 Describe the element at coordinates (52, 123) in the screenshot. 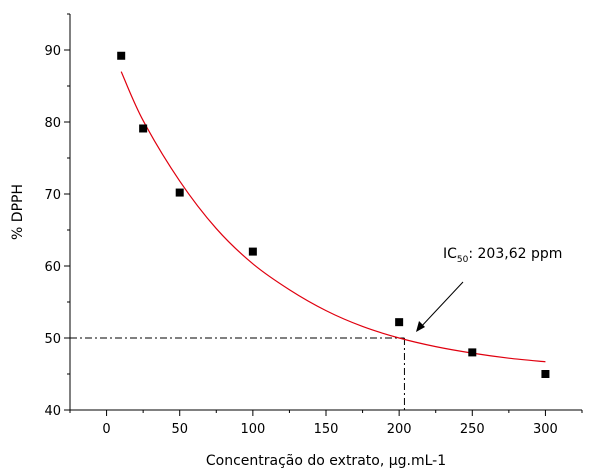

I see `y-tick-label: 80` at that location.